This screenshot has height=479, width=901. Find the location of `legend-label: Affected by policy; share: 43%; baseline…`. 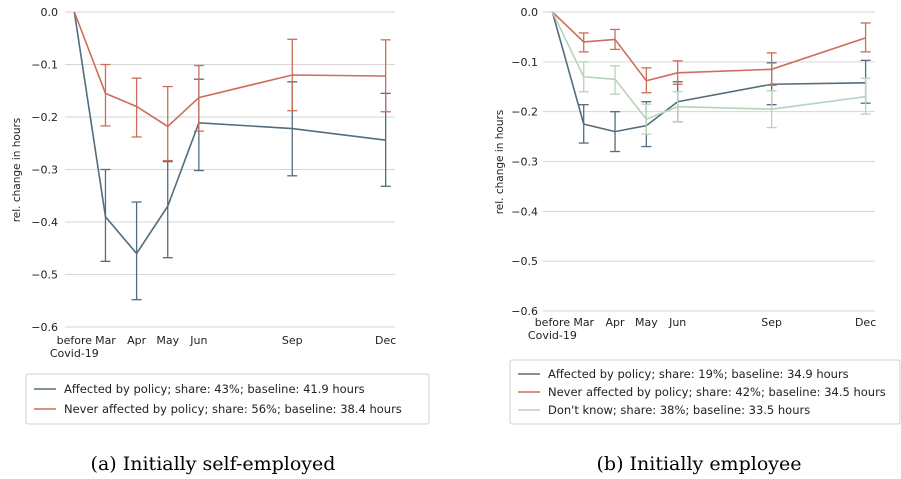

legend-label: Affected by policy; share: 43%; baseline… is located at coordinates (214, 389).